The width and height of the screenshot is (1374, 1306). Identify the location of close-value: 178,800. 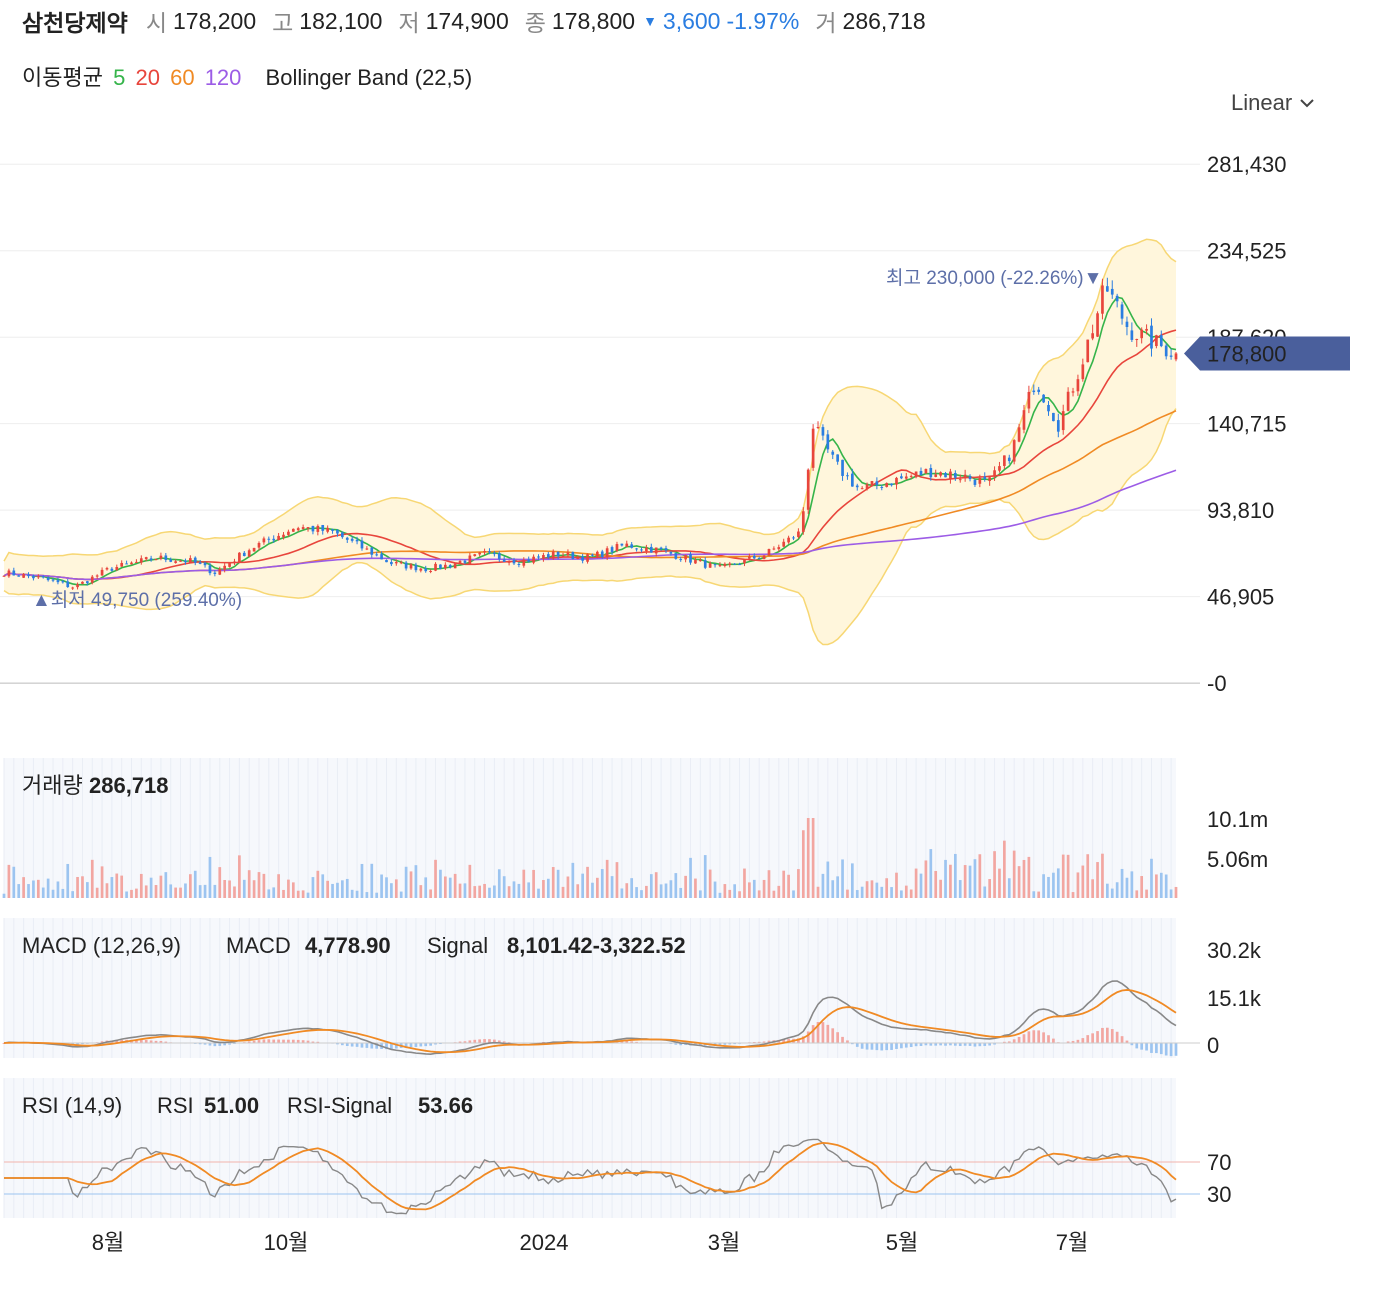
(593, 20).